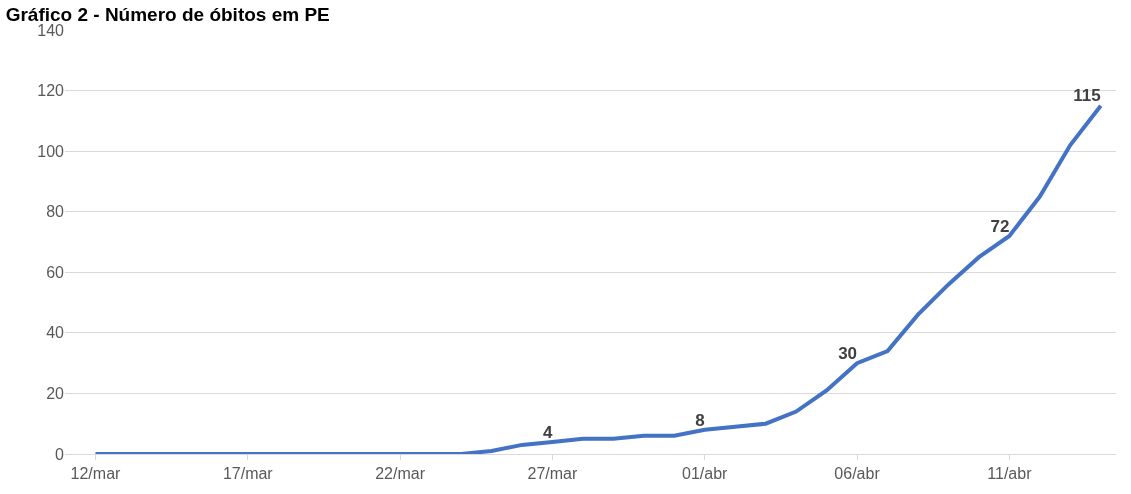  I want to click on x-tick-label: 01/abr, so click(705, 474).